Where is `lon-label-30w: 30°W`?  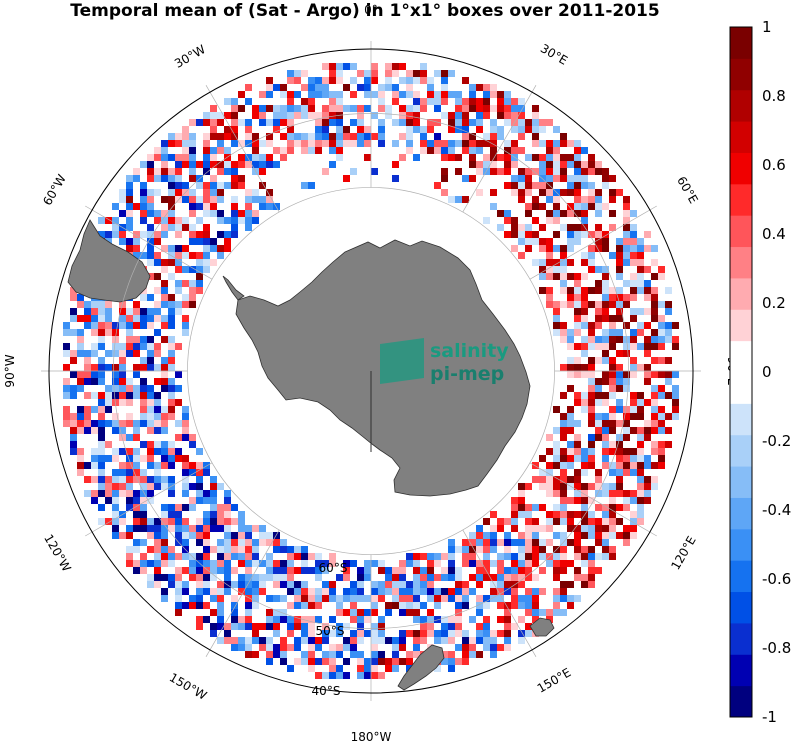 lon-label-30w: 30°W is located at coordinates (190, 56).